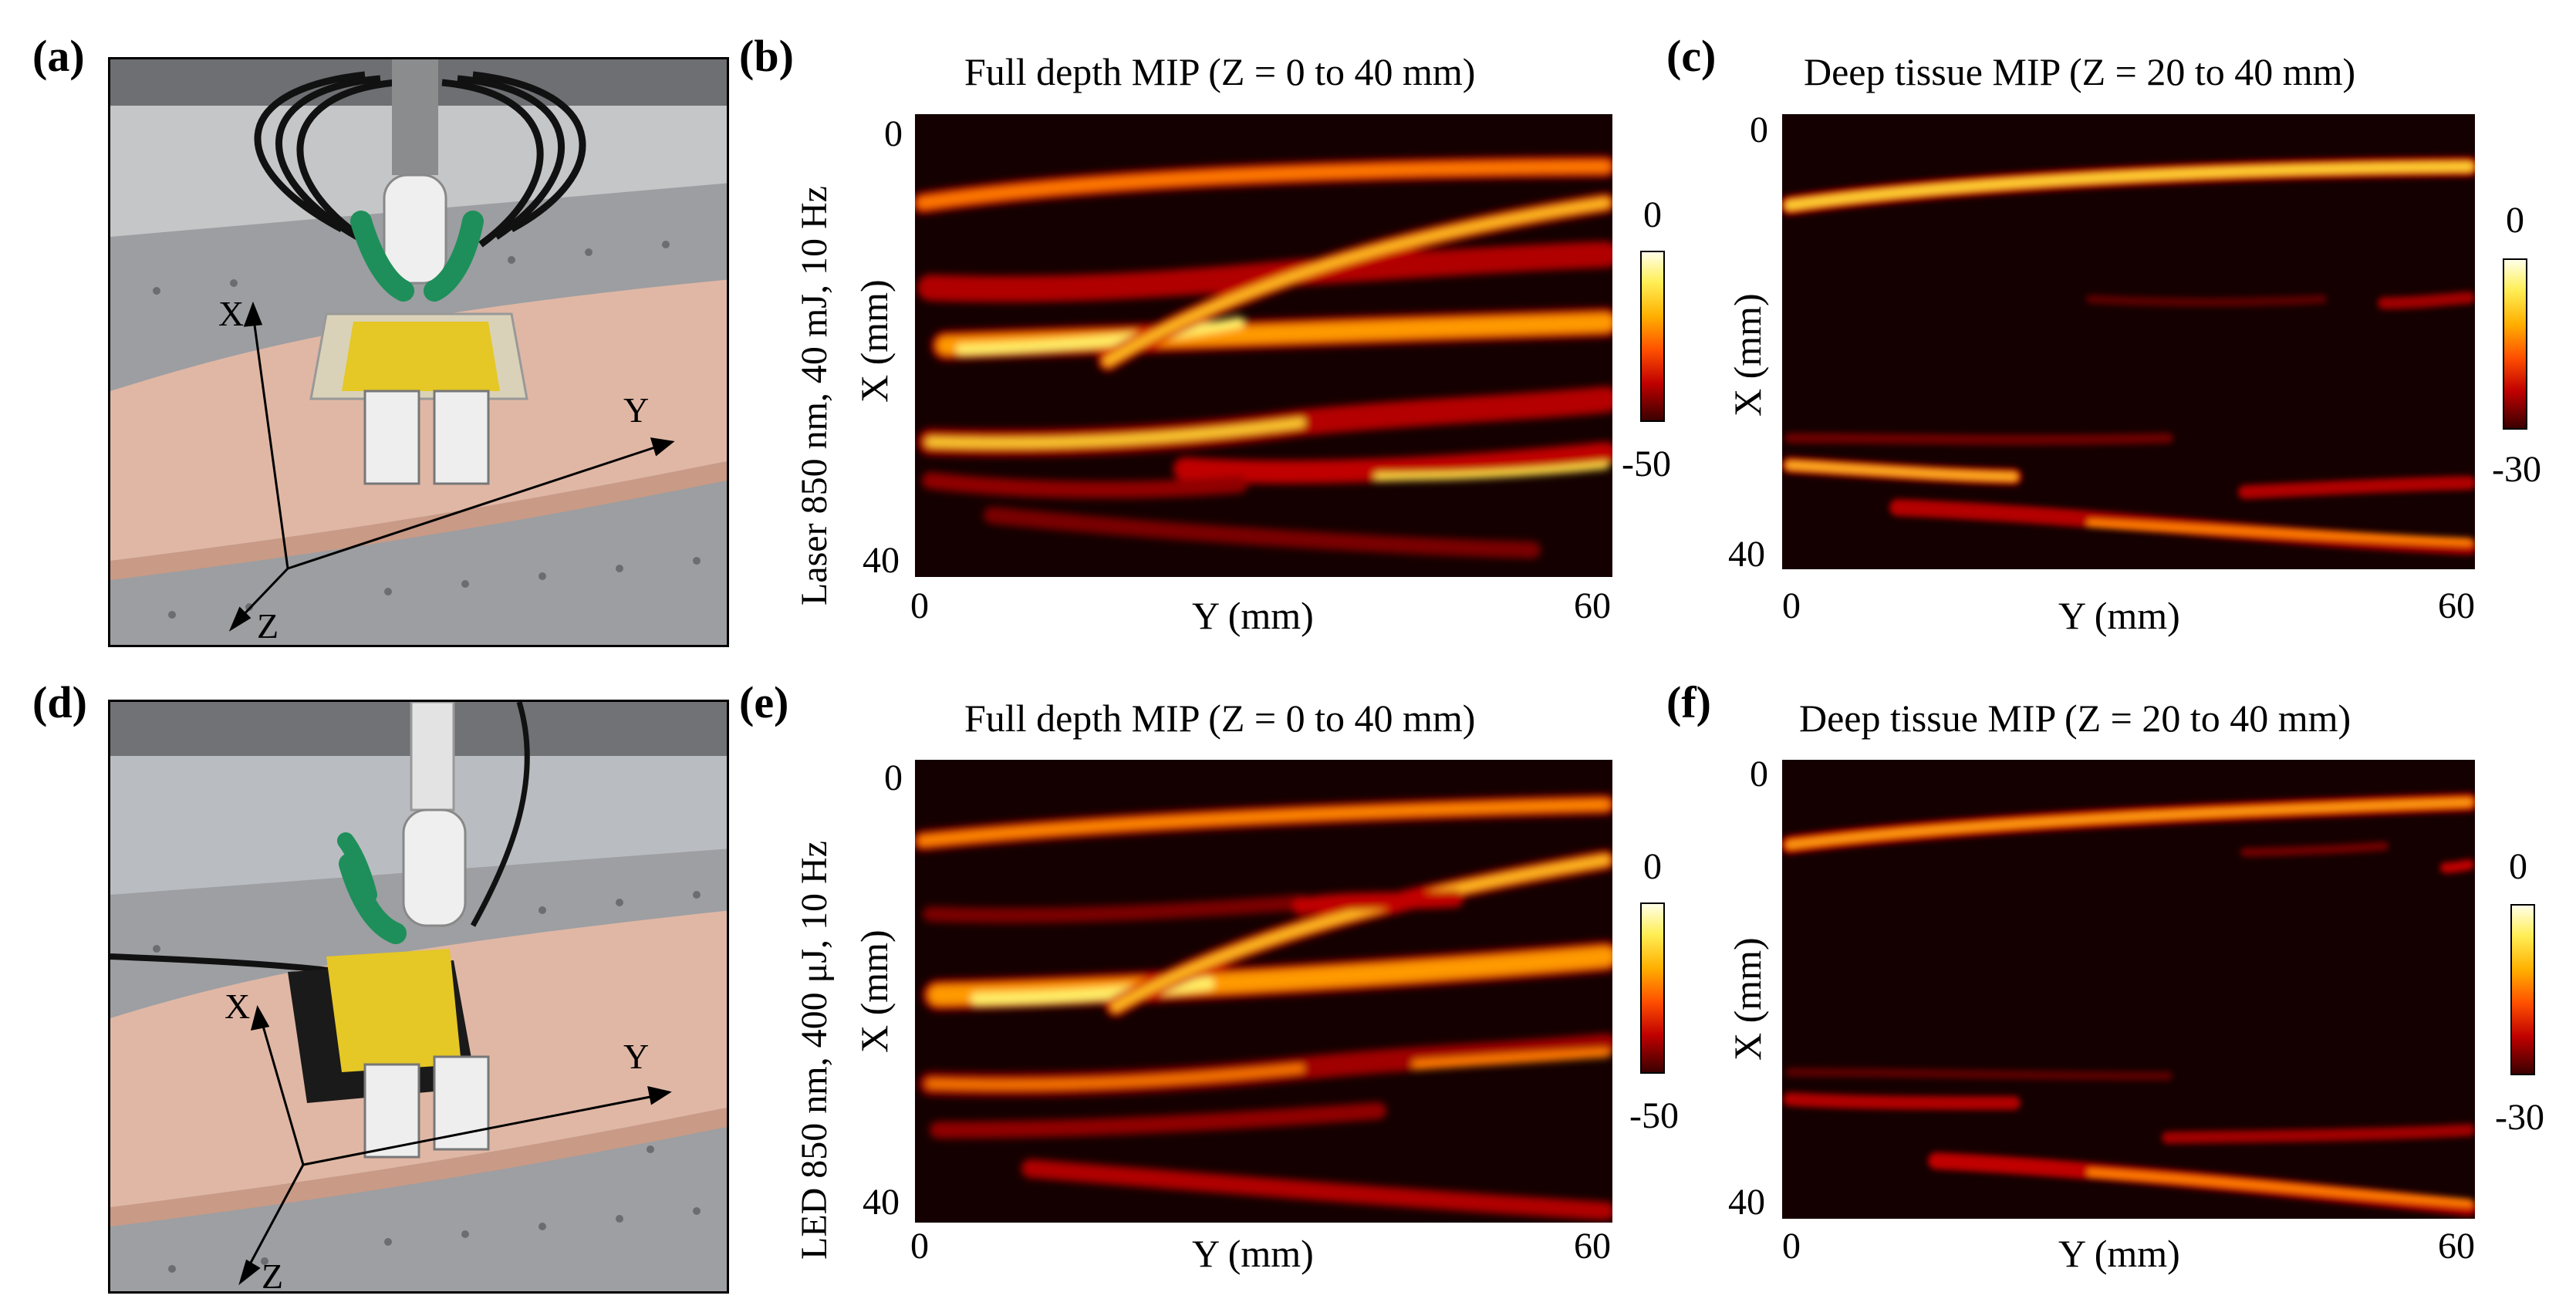 The width and height of the screenshot is (2576, 1309). I want to click on panel-label-c: (c), so click(1691, 56).